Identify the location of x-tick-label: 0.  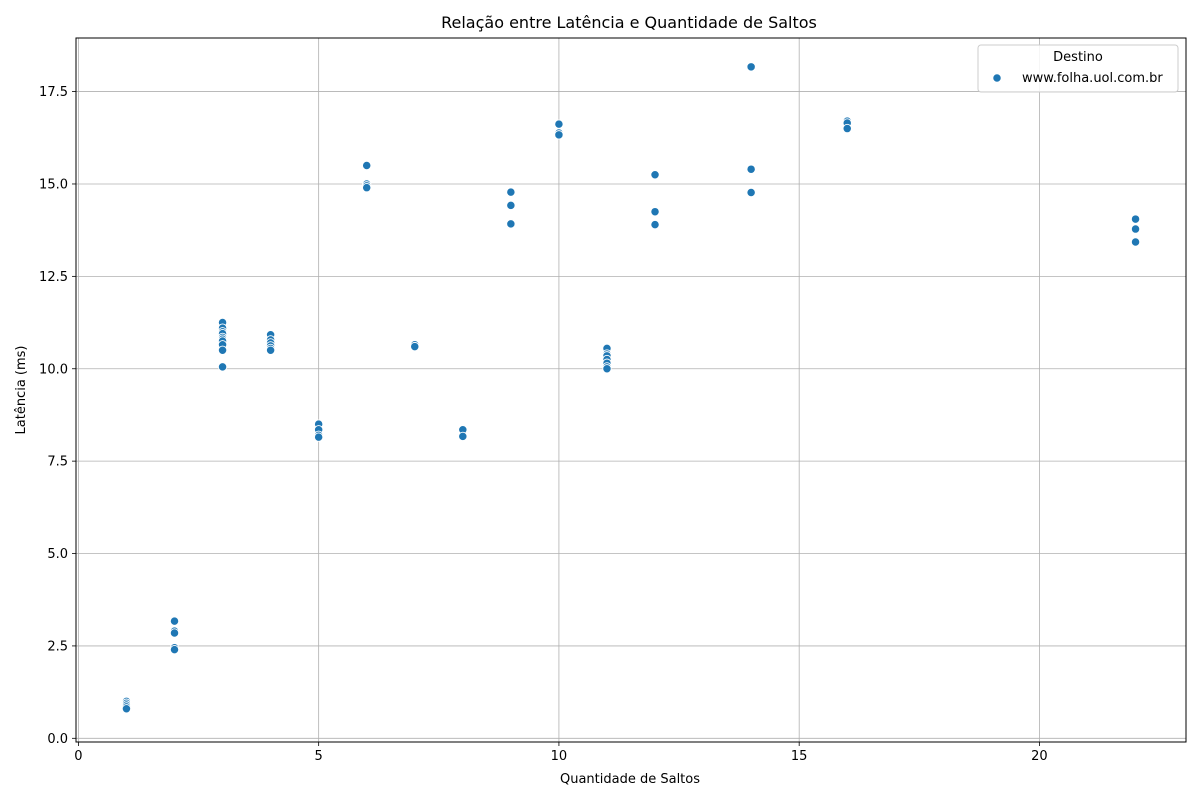
(78, 756).